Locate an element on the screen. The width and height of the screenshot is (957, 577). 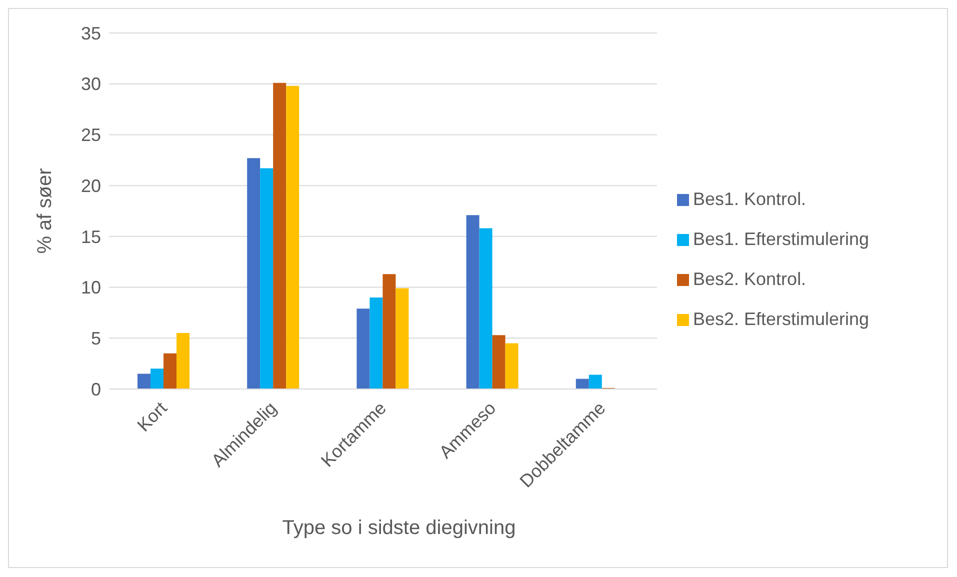
legend-label: Bes1. Efterstimulering is located at coordinates (781, 239).